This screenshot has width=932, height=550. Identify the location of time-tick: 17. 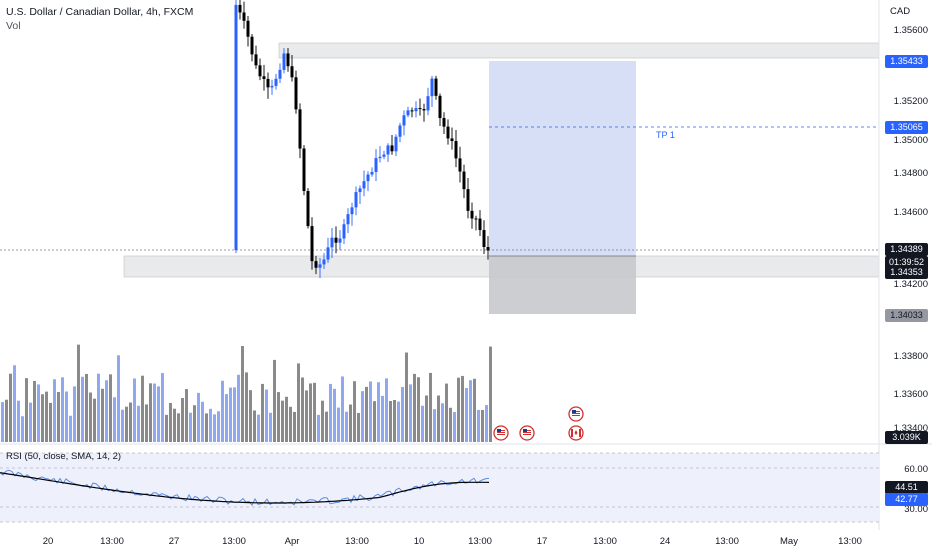
(542, 541).